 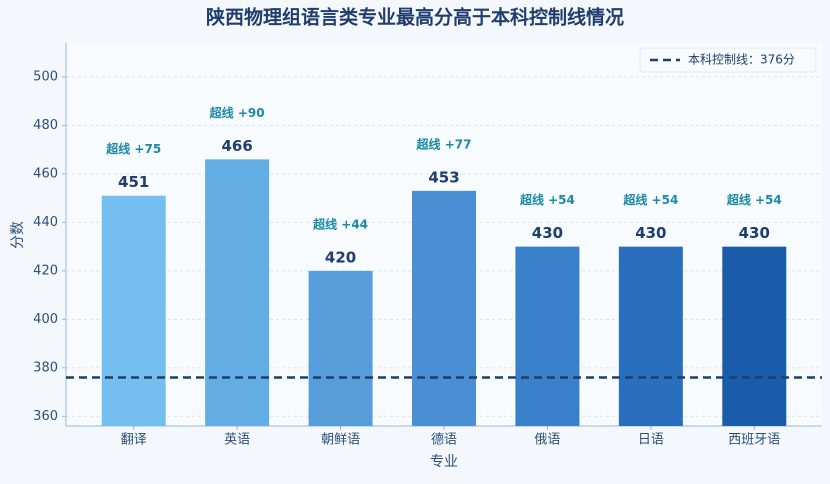 I want to click on annotation: 超线 +77, so click(x=444, y=143).